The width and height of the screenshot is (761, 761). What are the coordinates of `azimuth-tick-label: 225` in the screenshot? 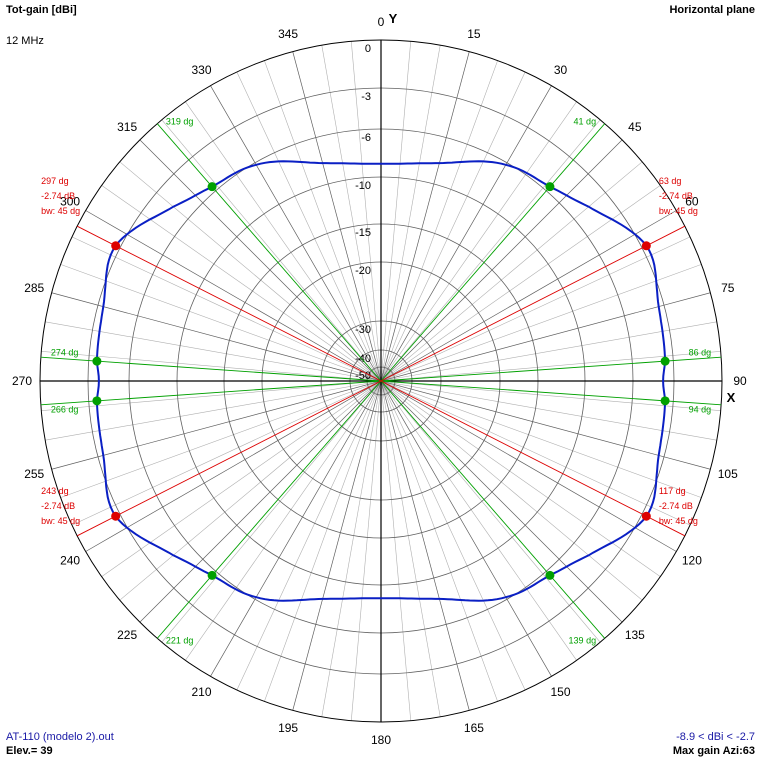 It's located at (127, 635).